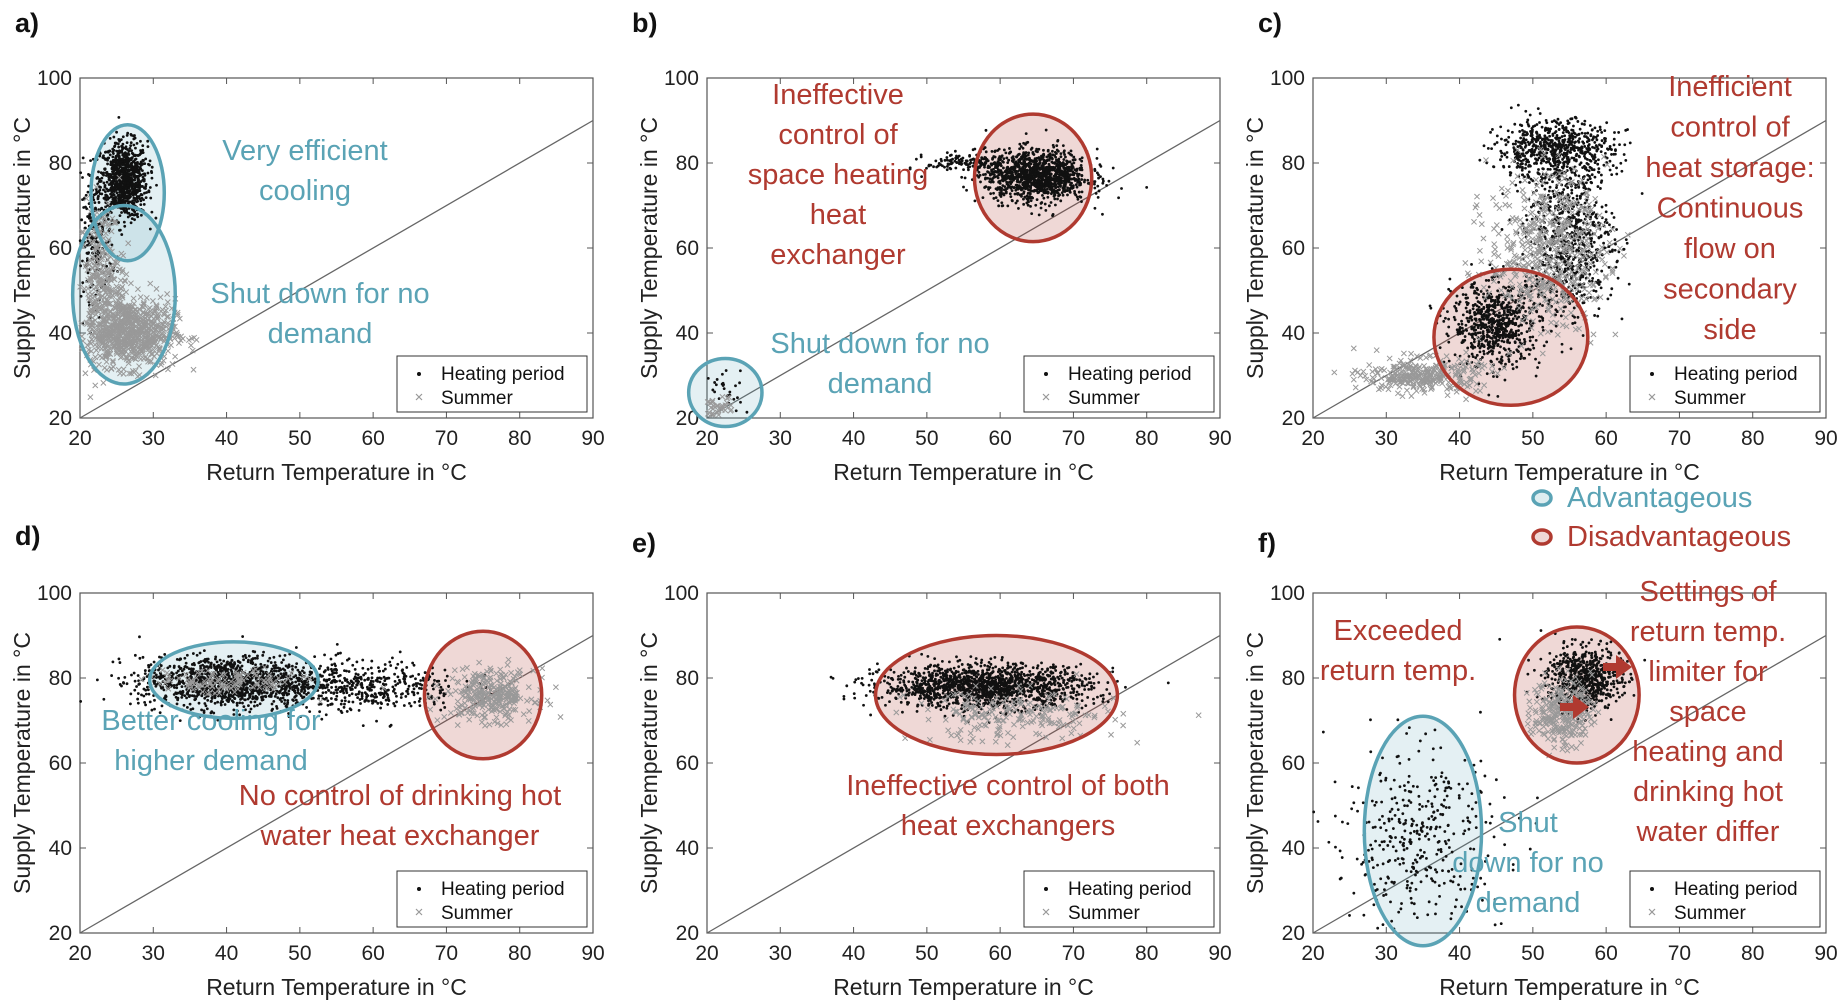  What do you see at coordinates (681, 78) in the screenshot?
I see `y-tick-label: 100` at bounding box center [681, 78].